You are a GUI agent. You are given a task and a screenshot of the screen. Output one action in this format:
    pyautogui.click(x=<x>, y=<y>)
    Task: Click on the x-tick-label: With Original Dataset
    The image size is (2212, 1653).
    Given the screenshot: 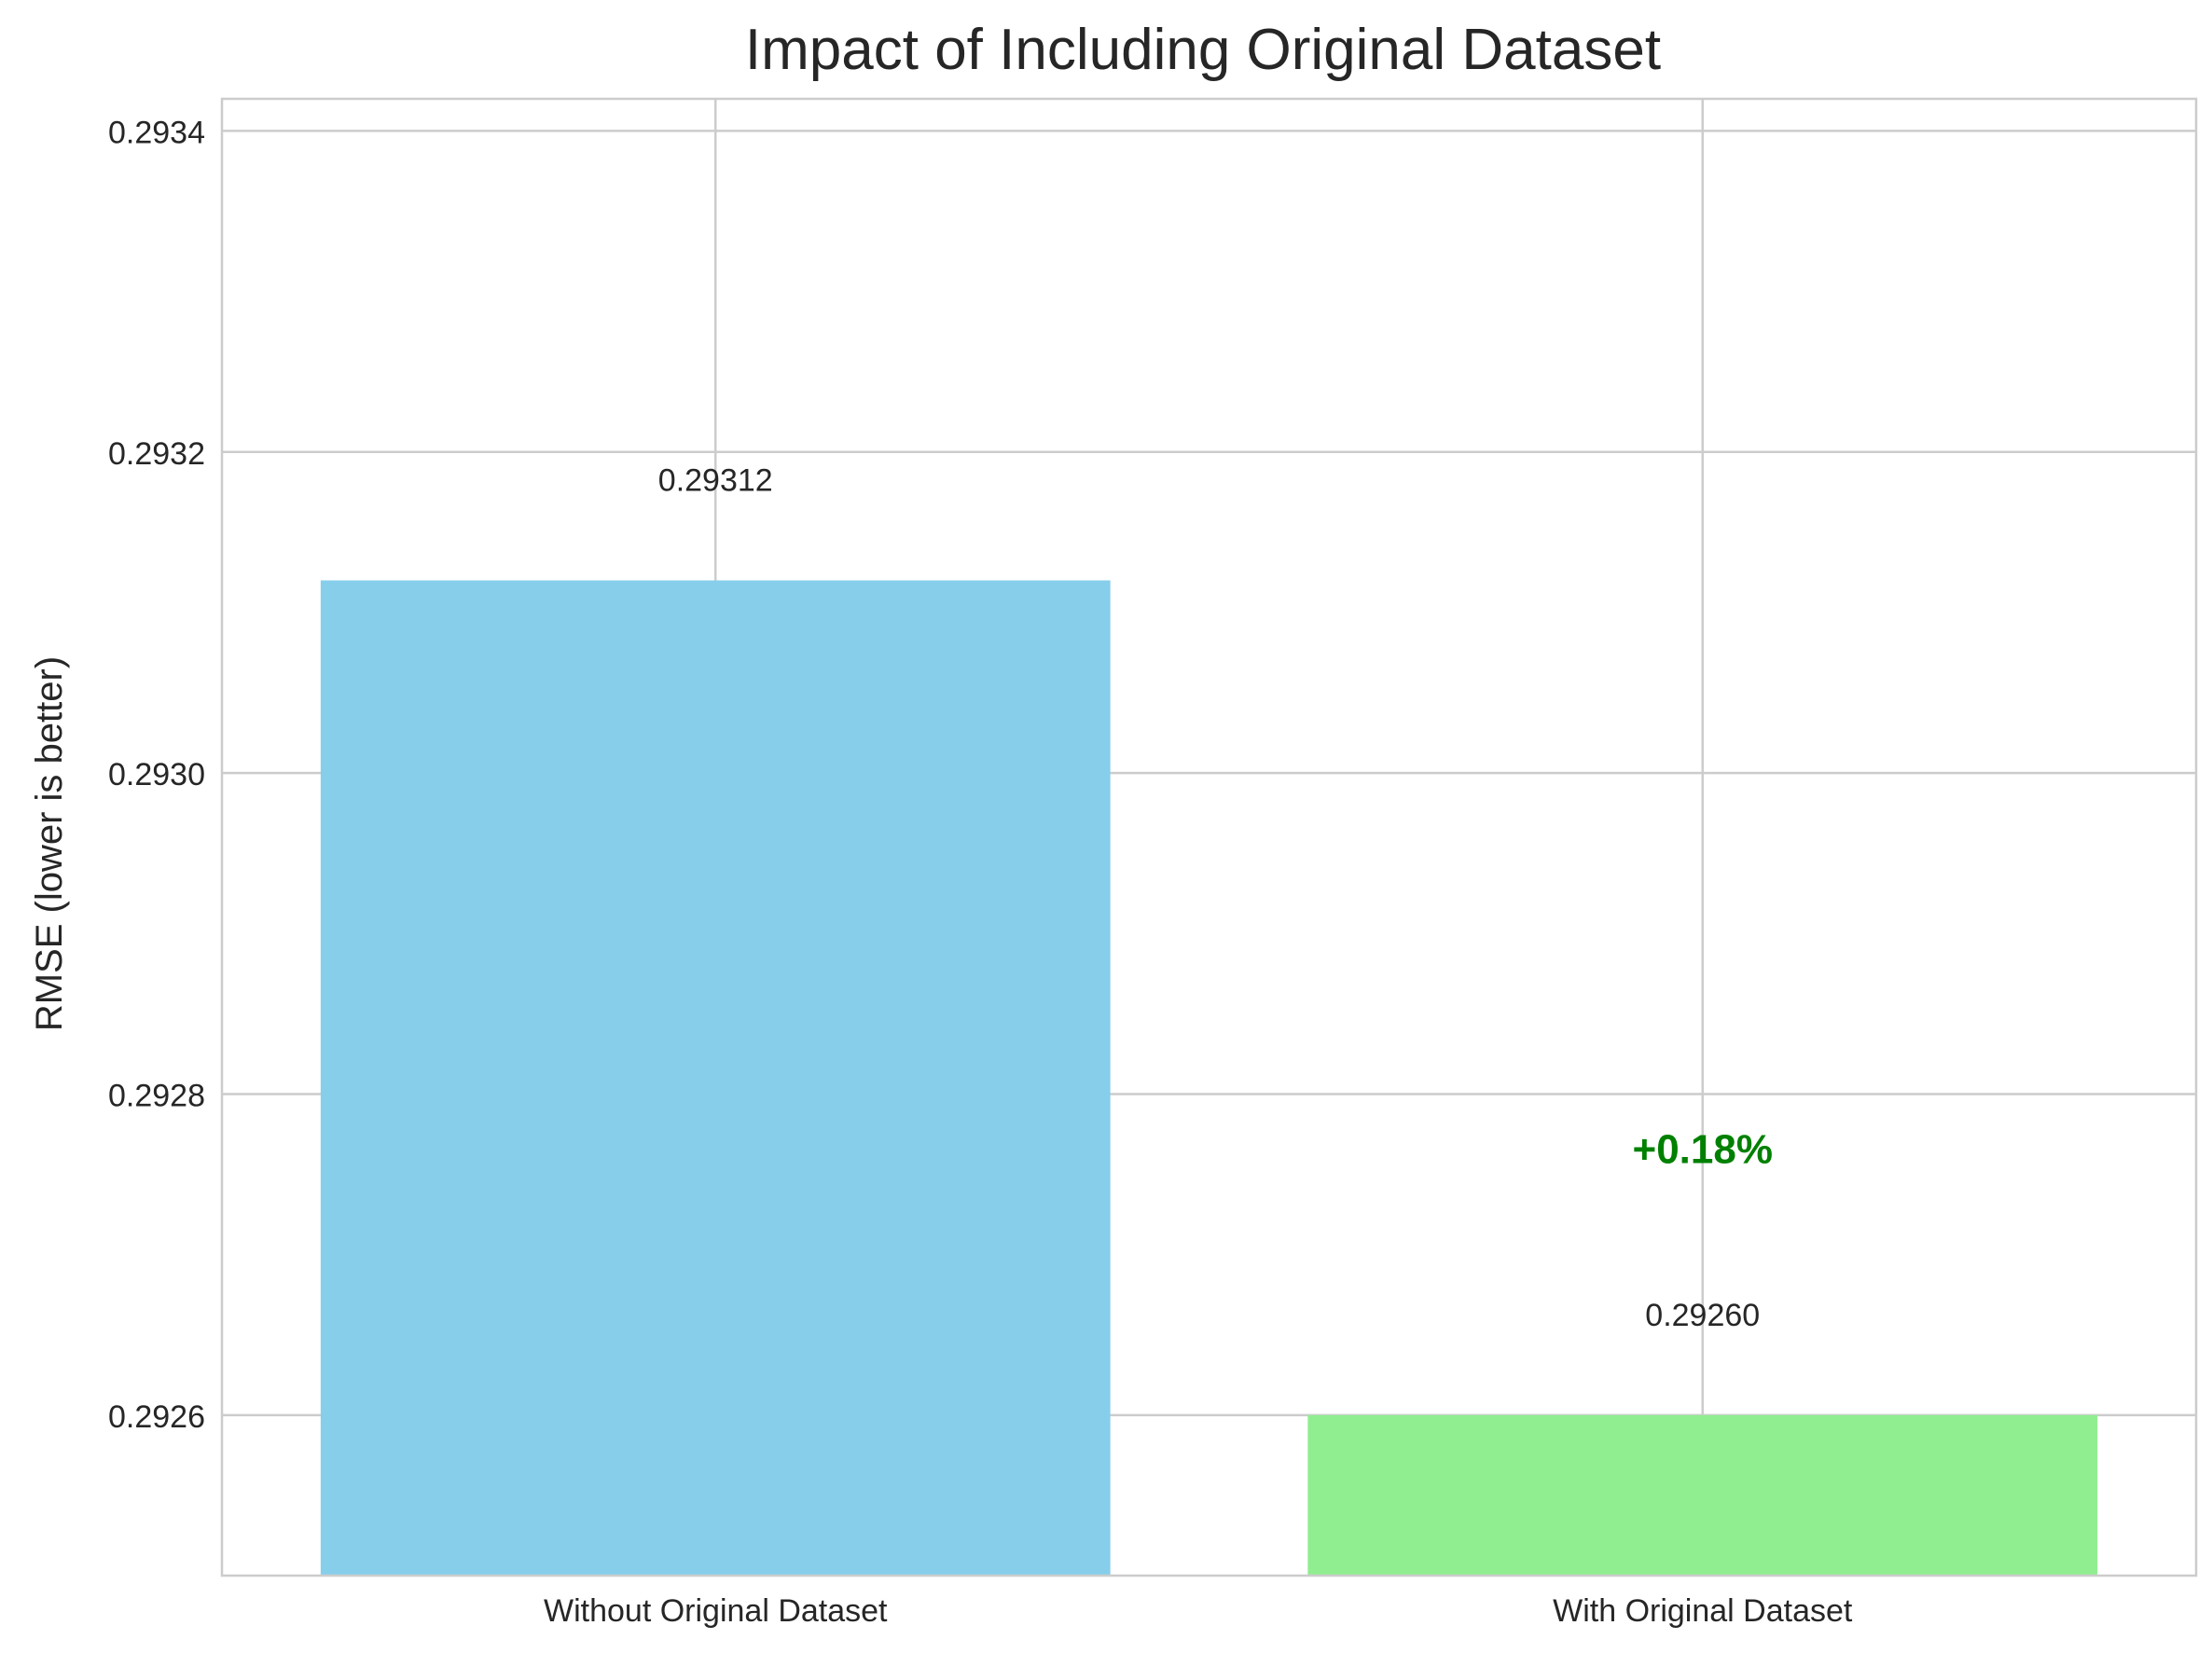 What is the action you would take?
    pyautogui.click(x=1703, y=1611)
    